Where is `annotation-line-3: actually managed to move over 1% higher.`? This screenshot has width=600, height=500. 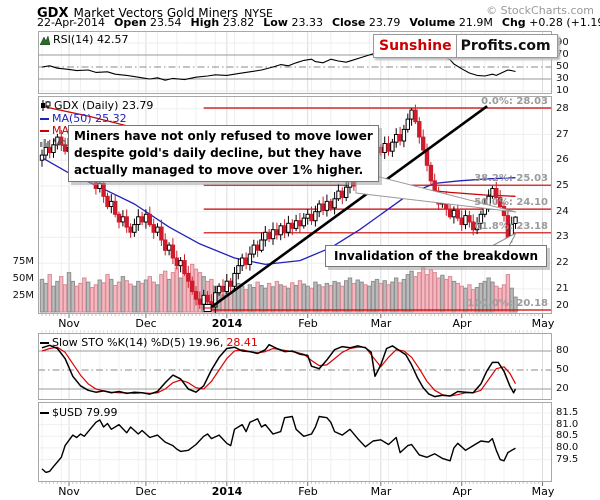
annotation-line-3: actually managed to move over 1% higher. is located at coordinates (219, 170).